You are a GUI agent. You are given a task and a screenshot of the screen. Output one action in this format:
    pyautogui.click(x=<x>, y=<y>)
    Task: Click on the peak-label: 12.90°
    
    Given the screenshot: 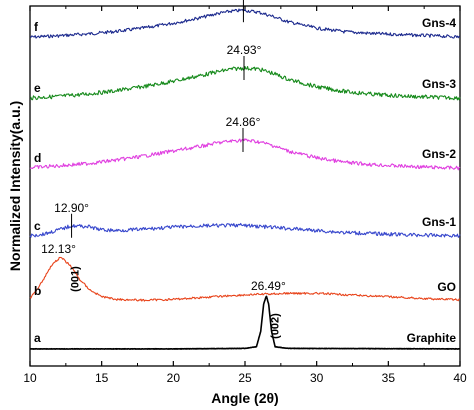 What is the action you would take?
    pyautogui.click(x=71, y=208)
    